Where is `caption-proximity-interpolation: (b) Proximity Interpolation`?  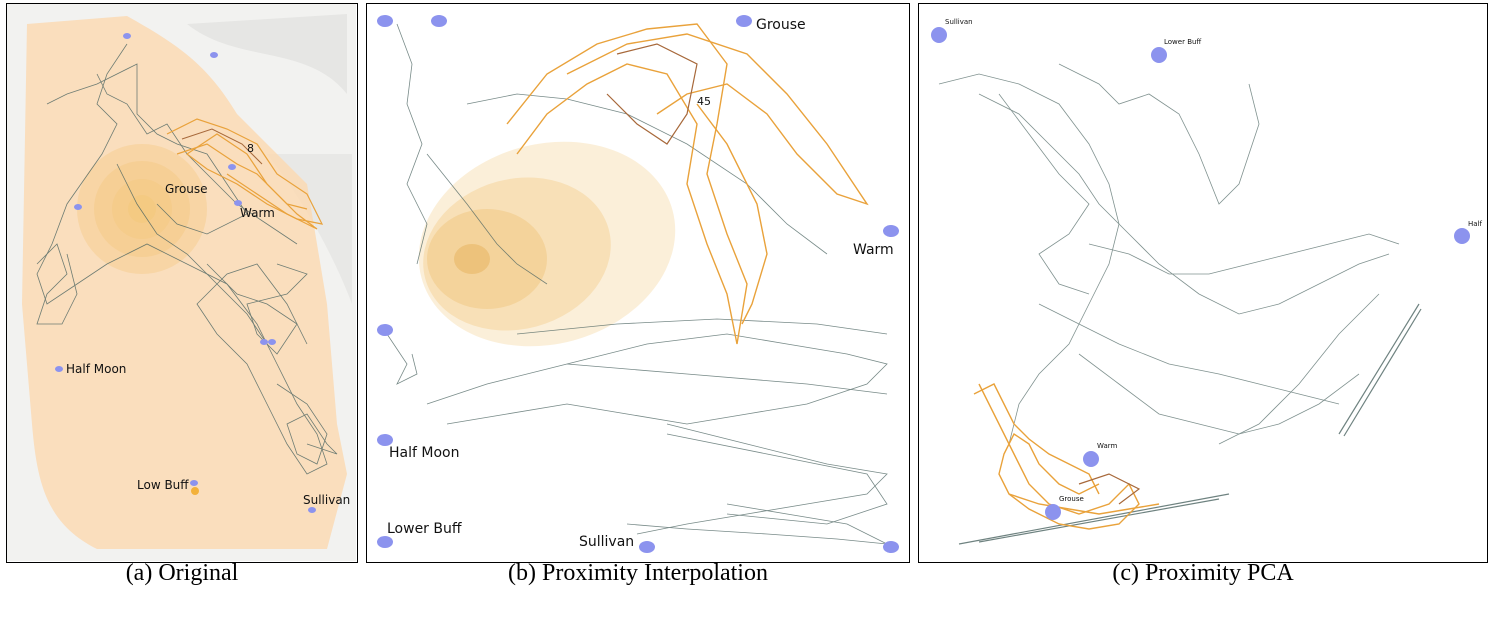 caption-proximity-interpolation: (b) Proximity Interpolation is located at coordinates (638, 573).